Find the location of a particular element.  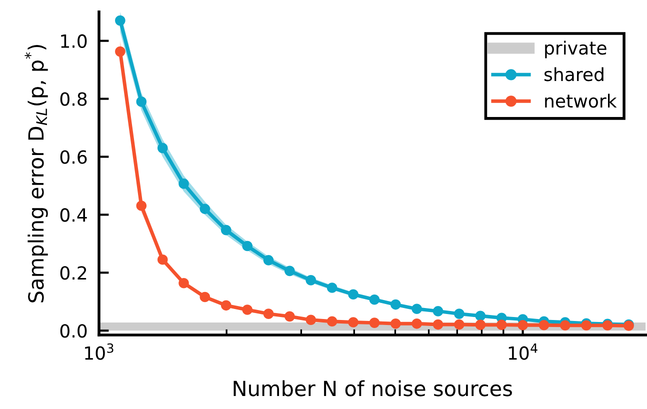

y-tick-label: 1.0 is located at coordinates (74, 41).